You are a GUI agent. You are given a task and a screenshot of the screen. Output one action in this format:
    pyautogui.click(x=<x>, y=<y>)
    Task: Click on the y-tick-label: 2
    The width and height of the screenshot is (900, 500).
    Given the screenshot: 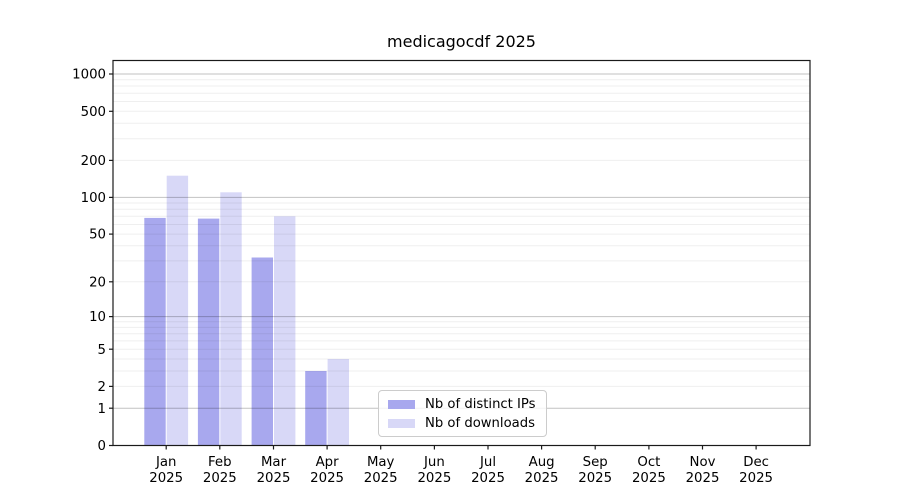 What is the action you would take?
    pyautogui.click(x=102, y=387)
    